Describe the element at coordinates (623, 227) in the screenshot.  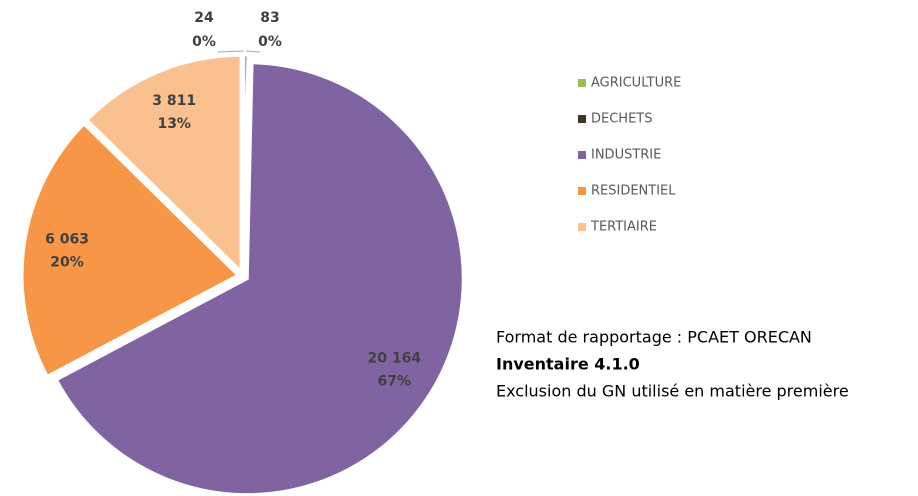
I see `legend-label: TERTIAIRE` at that location.